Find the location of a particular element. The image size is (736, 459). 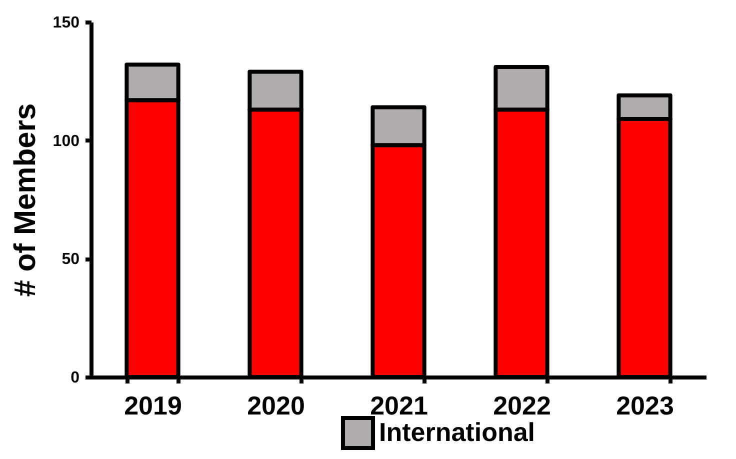

y-tick-label: 100 is located at coordinates (66, 141).